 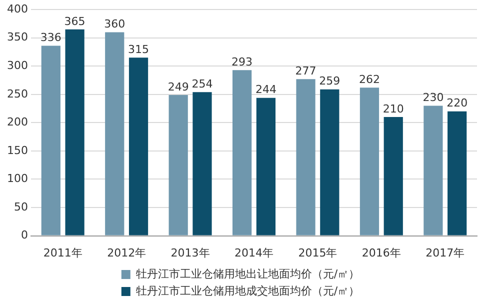 What do you see at coordinates (178, 87) in the screenshot?
I see `data-label: 249` at bounding box center [178, 87].